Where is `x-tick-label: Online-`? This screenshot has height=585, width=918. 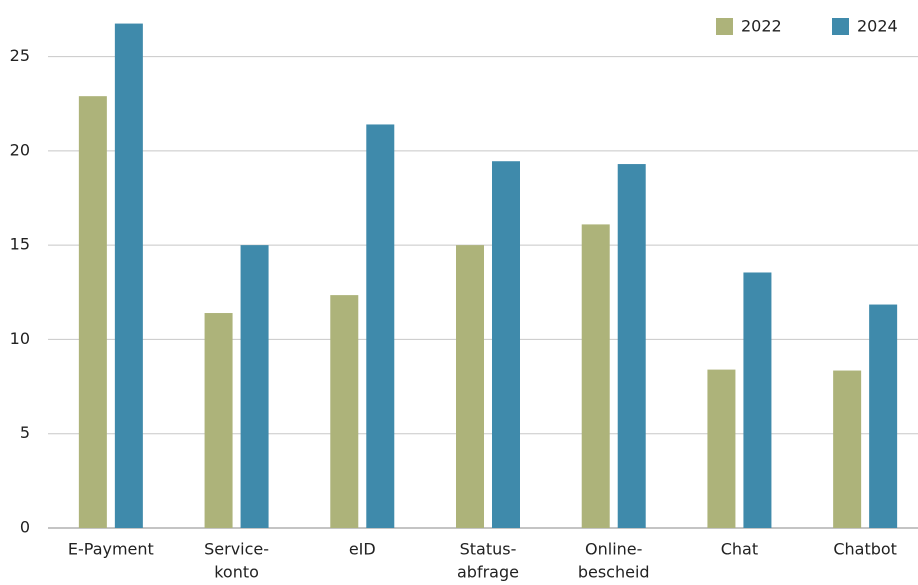
x-tick-label: Online- is located at coordinates (613, 549).